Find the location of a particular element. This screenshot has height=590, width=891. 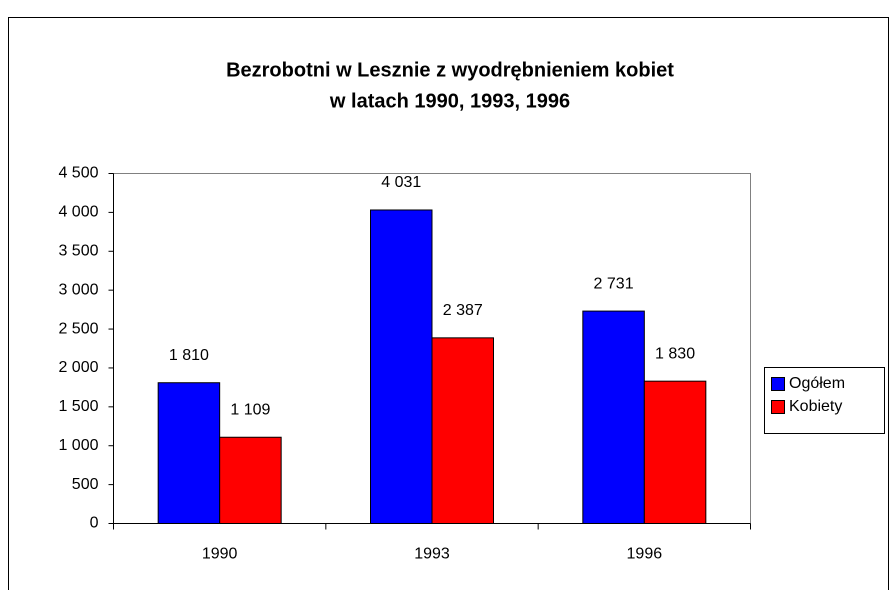

y-tick-label: 3 500 is located at coordinates (78, 250).